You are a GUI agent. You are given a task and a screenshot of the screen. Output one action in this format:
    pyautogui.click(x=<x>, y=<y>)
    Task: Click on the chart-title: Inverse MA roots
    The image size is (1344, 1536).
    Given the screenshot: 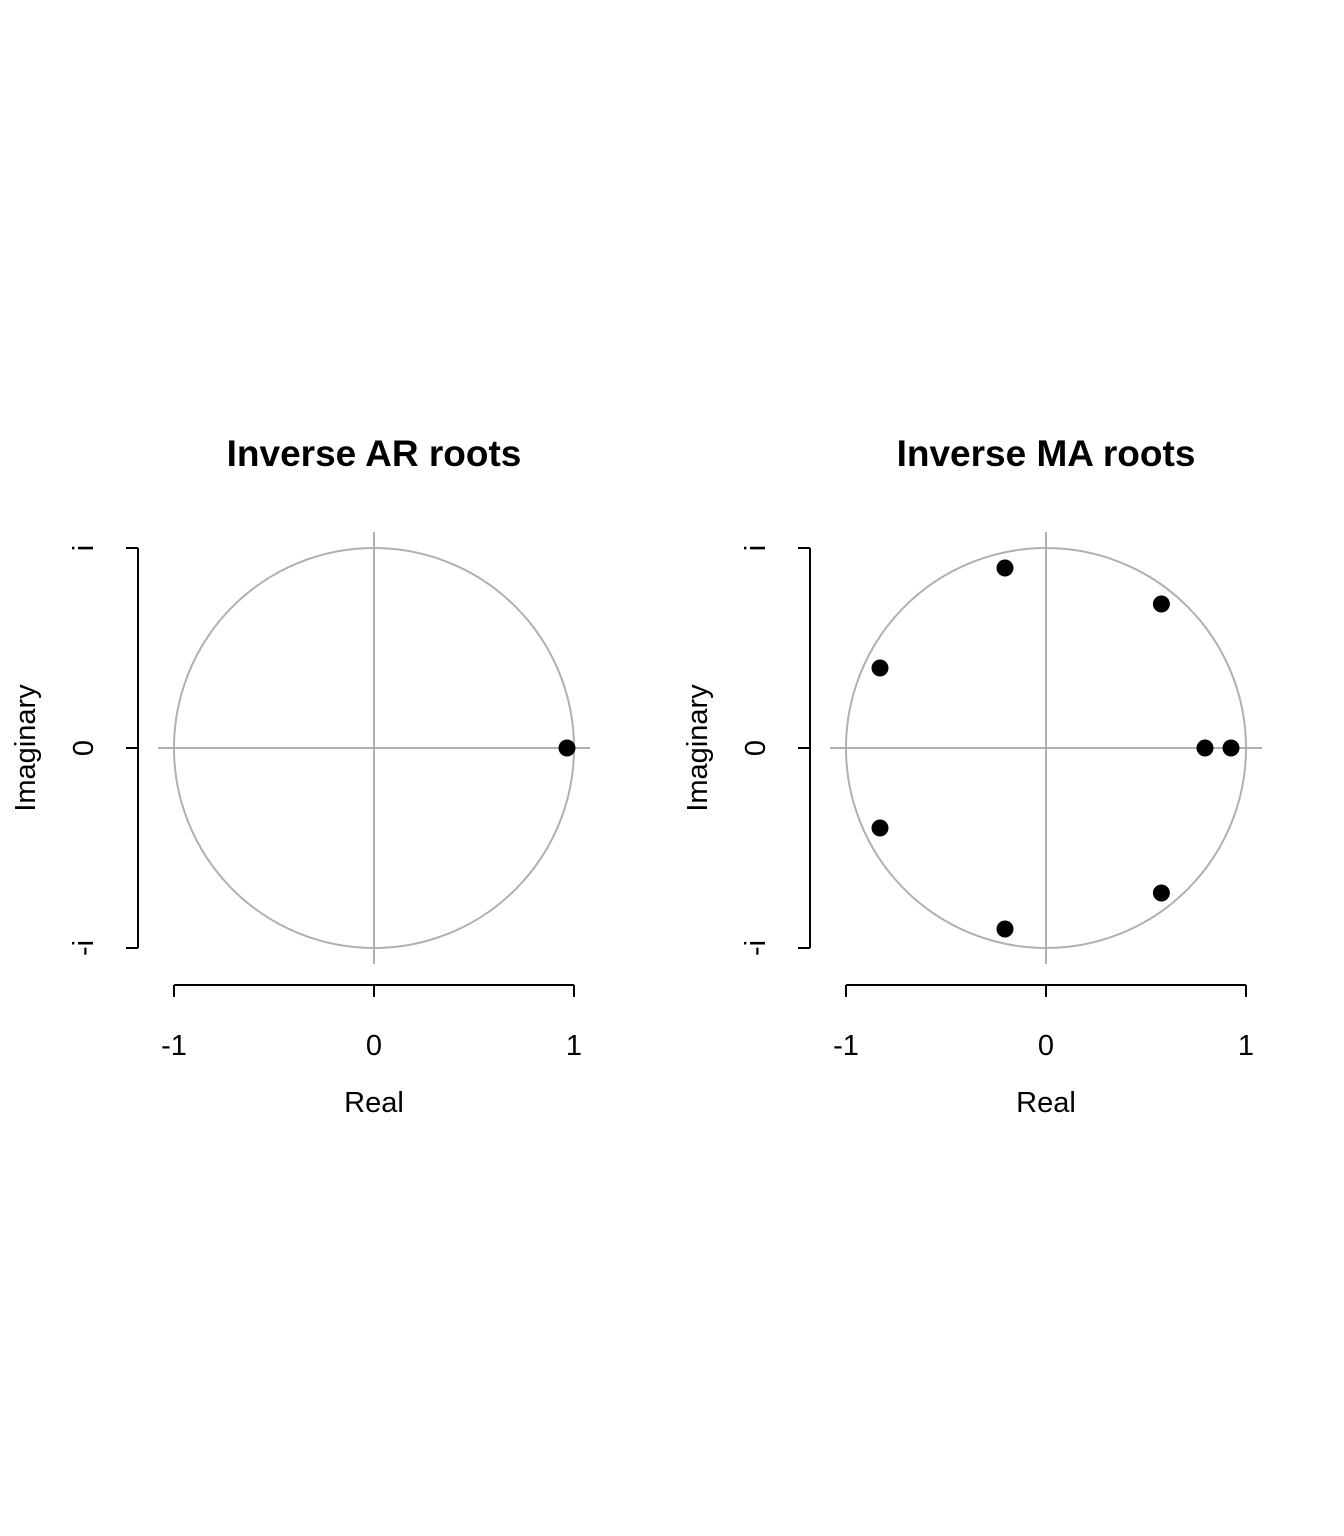 What is the action you would take?
    pyautogui.click(x=1046, y=453)
    